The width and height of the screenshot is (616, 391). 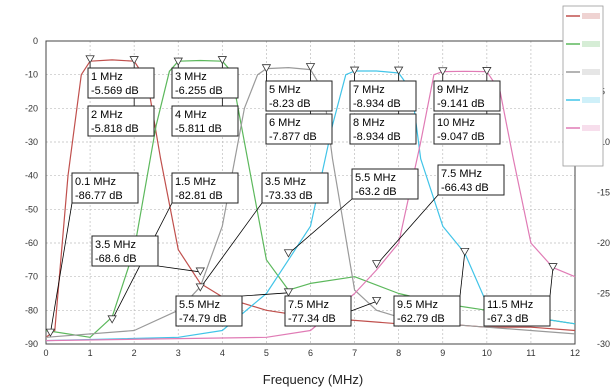 What do you see at coordinates (510, 305) in the screenshot?
I see `marker-label-frequency: 11.5 MHz` at bounding box center [510, 305].